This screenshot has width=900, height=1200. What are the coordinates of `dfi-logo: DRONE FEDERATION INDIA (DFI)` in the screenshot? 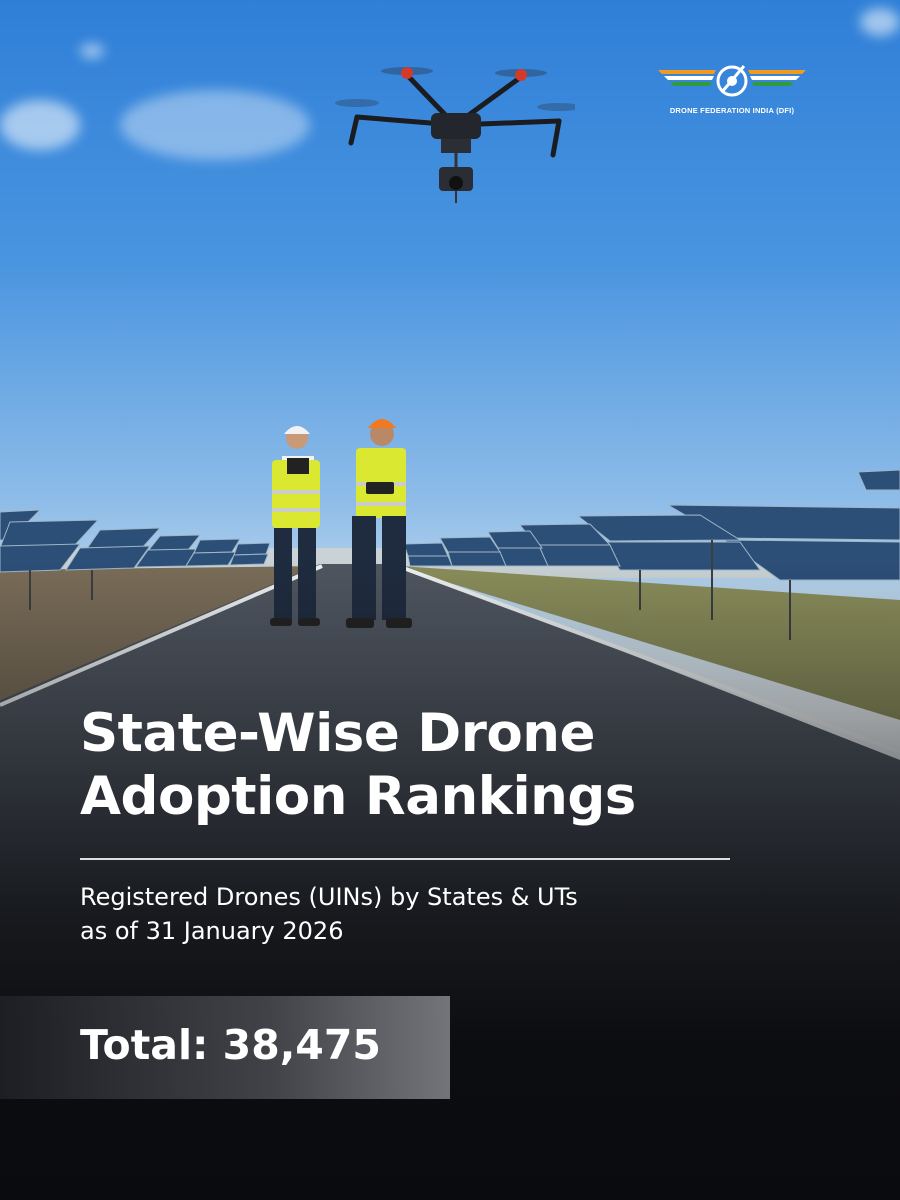 It's located at (732, 92).